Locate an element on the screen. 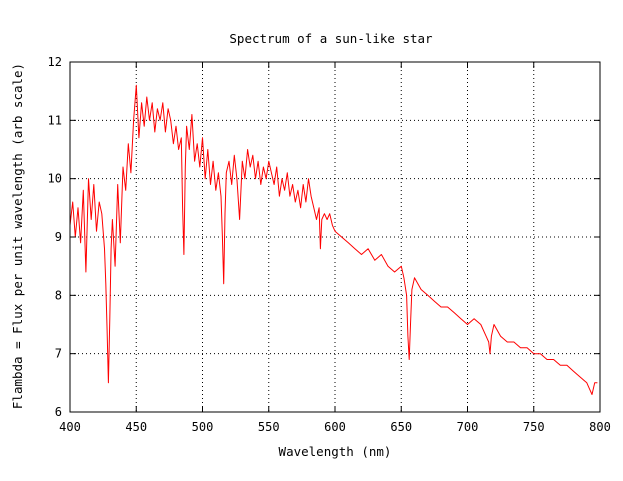 The height and width of the screenshot is (481, 623). x-tick-labels: 400 450 500 550 600 650 700 750 800 is located at coordinates (335, 427).